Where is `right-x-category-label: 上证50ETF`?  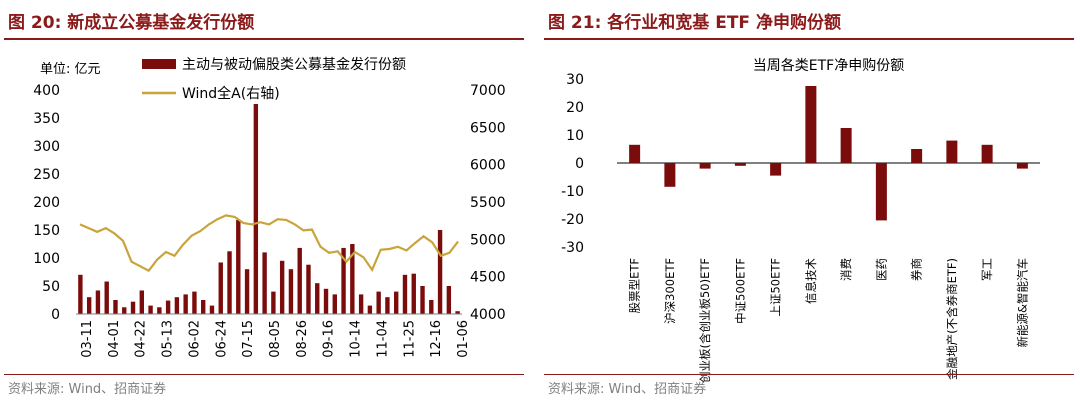
right-x-category-label: 上证50ETF is located at coordinates (776, 287).